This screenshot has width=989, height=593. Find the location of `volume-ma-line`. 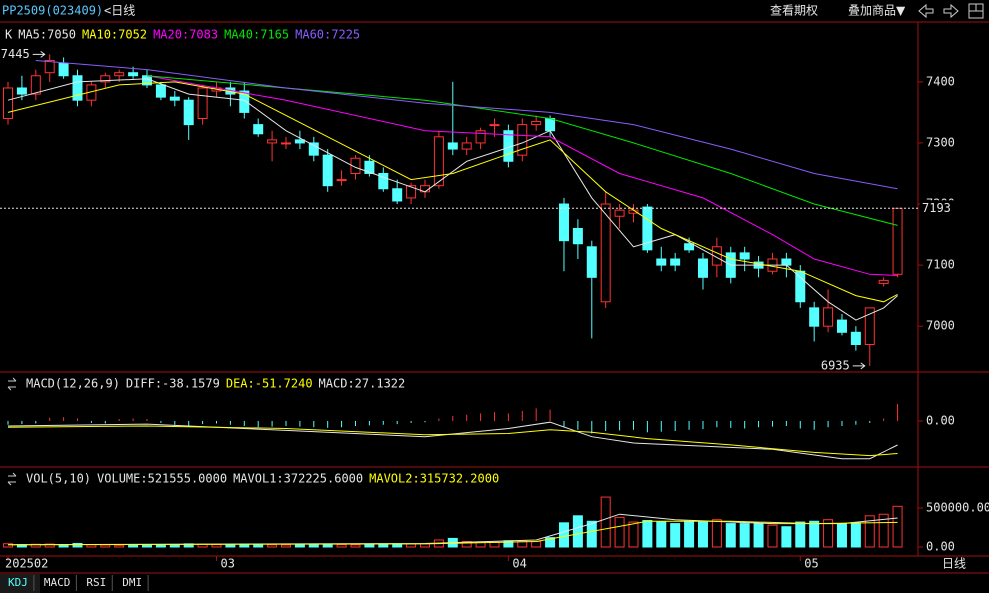

volume-ma-line is located at coordinates (452, 533).